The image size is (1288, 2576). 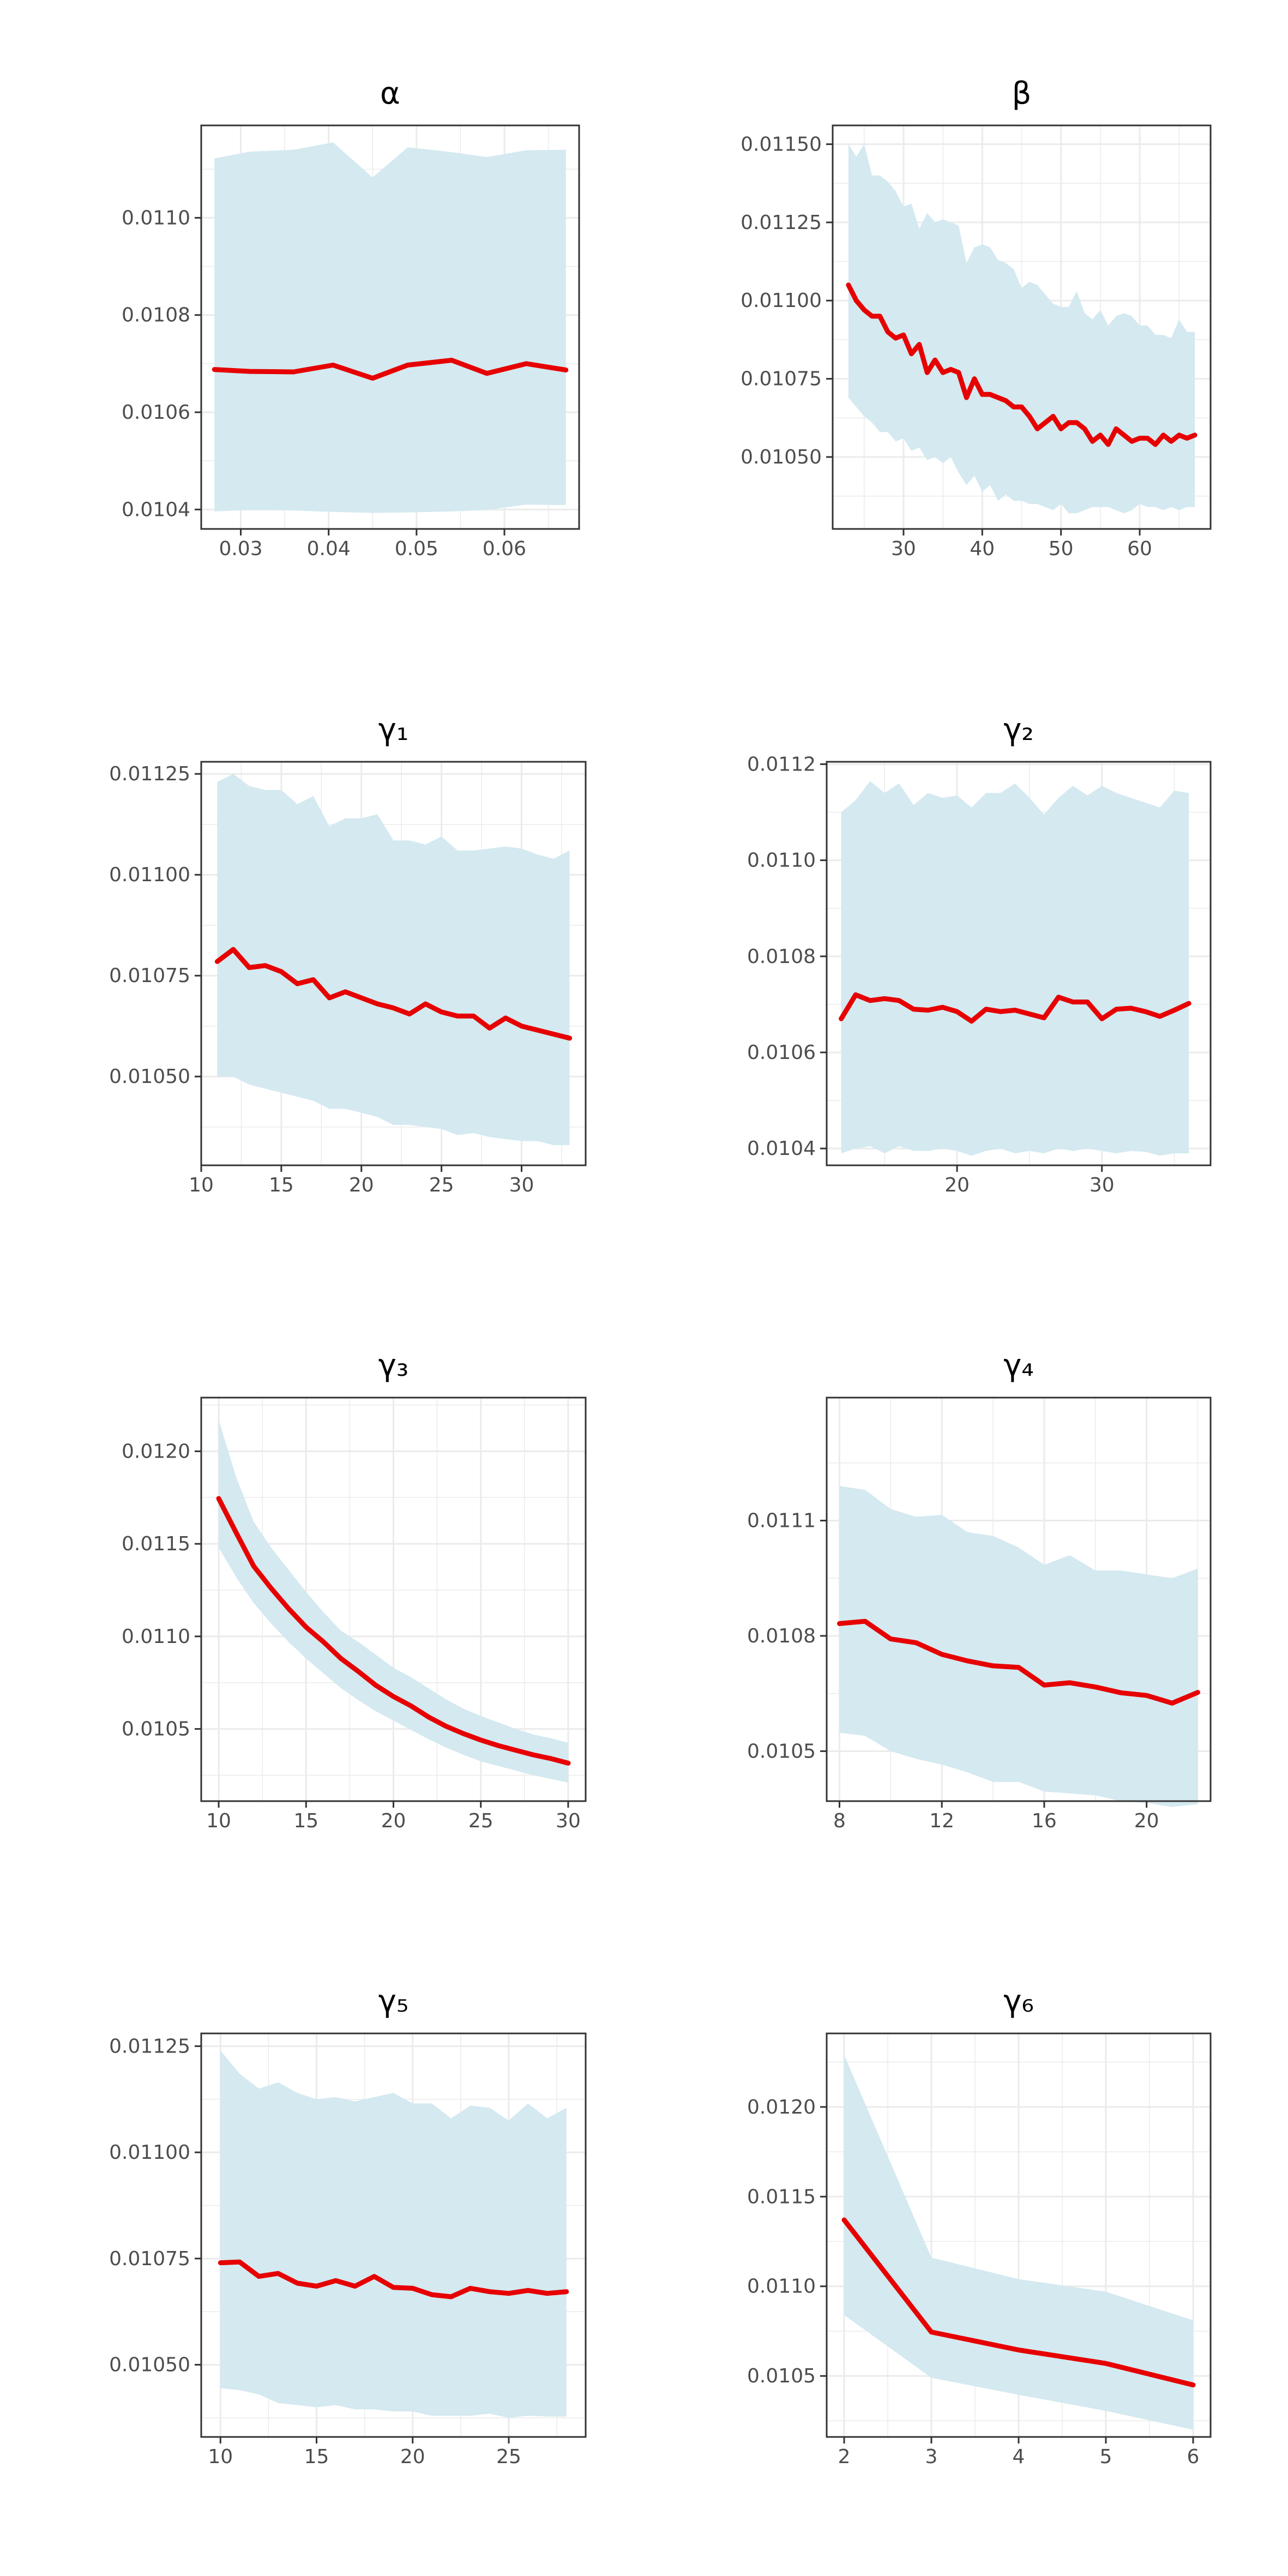 I want to click on panel-7: 10 15 20 25 0.01050 0.01075 0.01100 0.01125 γ₅, so click(x=348, y=2226).